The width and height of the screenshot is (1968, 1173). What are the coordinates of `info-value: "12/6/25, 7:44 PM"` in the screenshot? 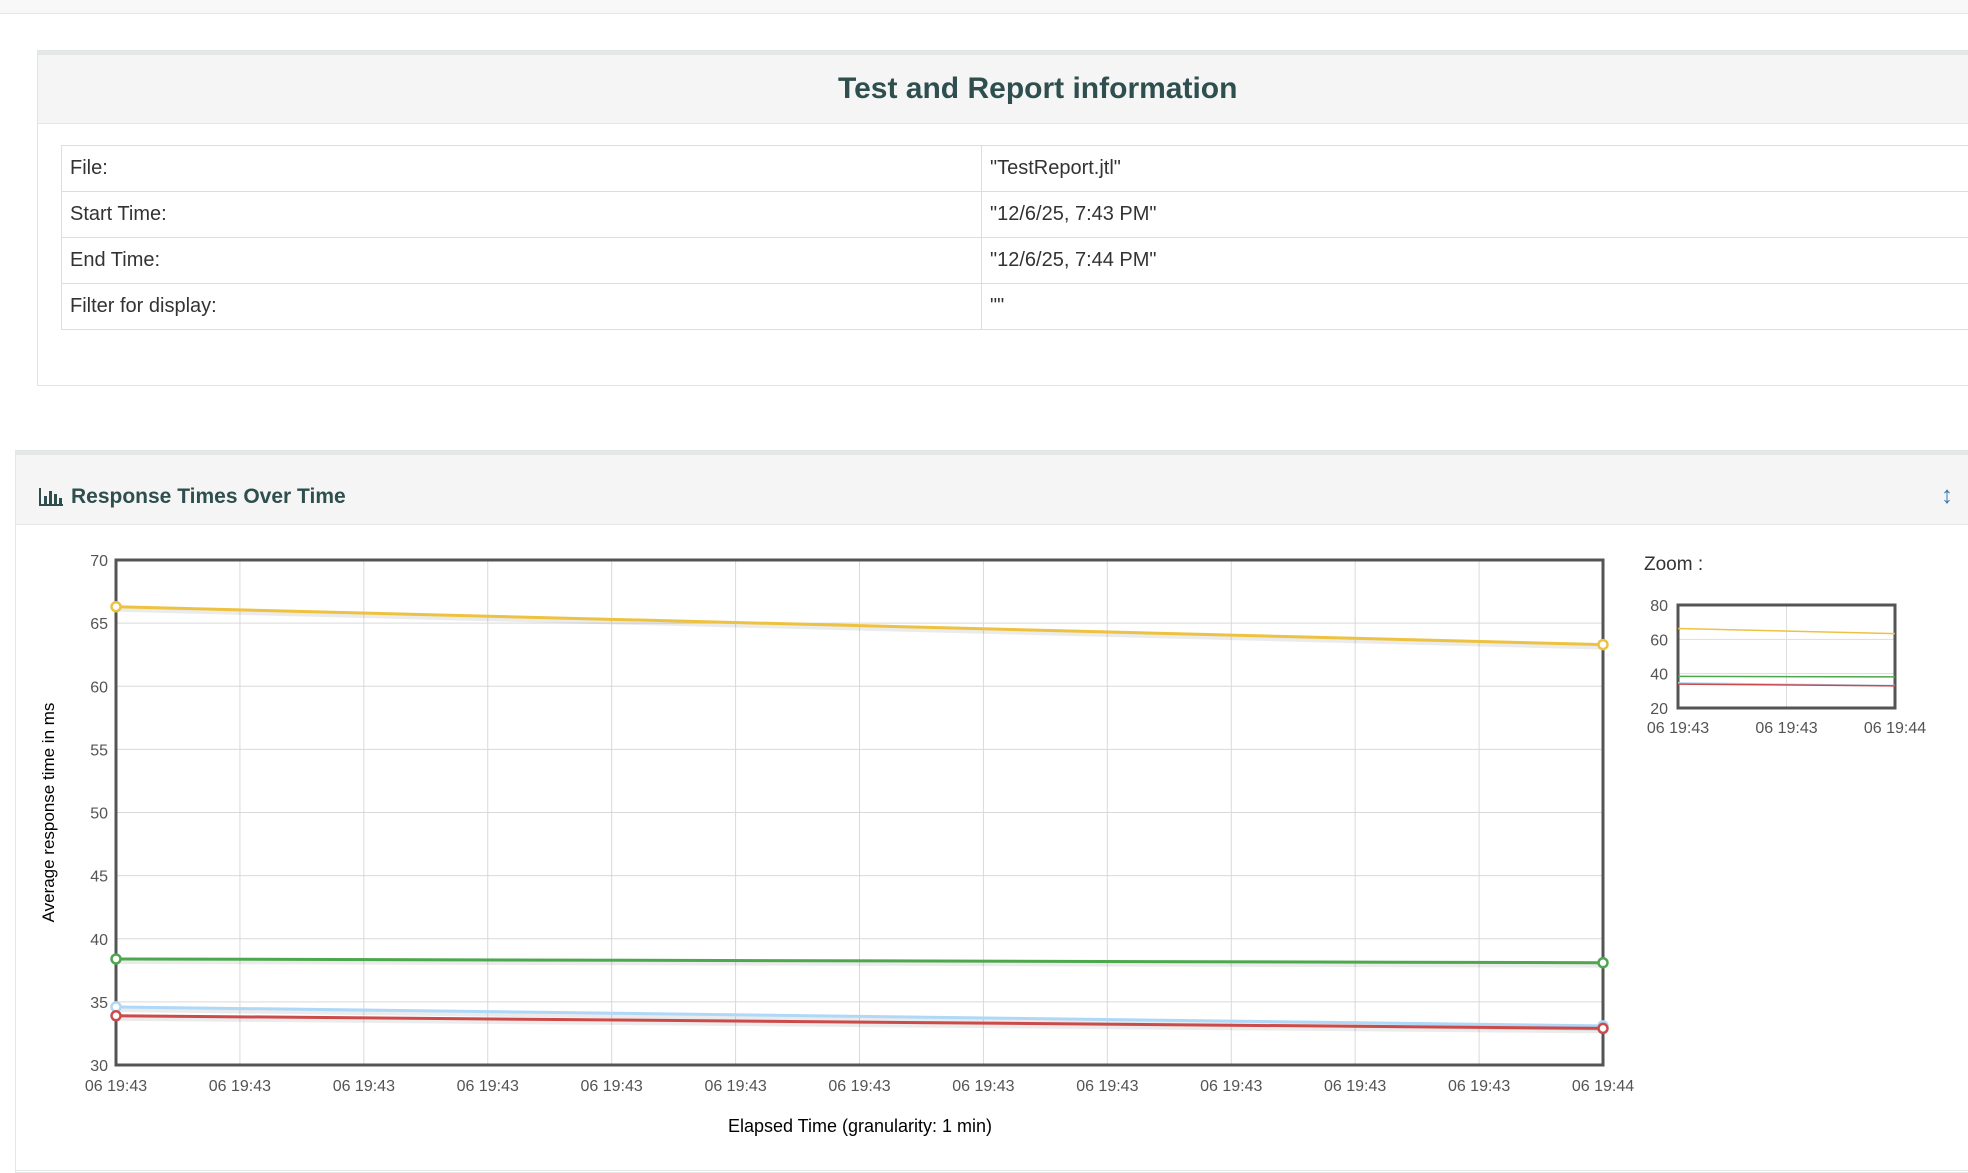 It's located at (1474, 260).